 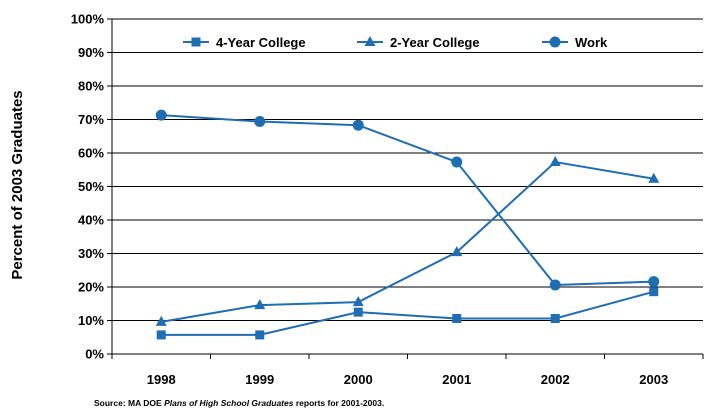 I want to click on y-tick-label: 0%, so click(x=94, y=354).